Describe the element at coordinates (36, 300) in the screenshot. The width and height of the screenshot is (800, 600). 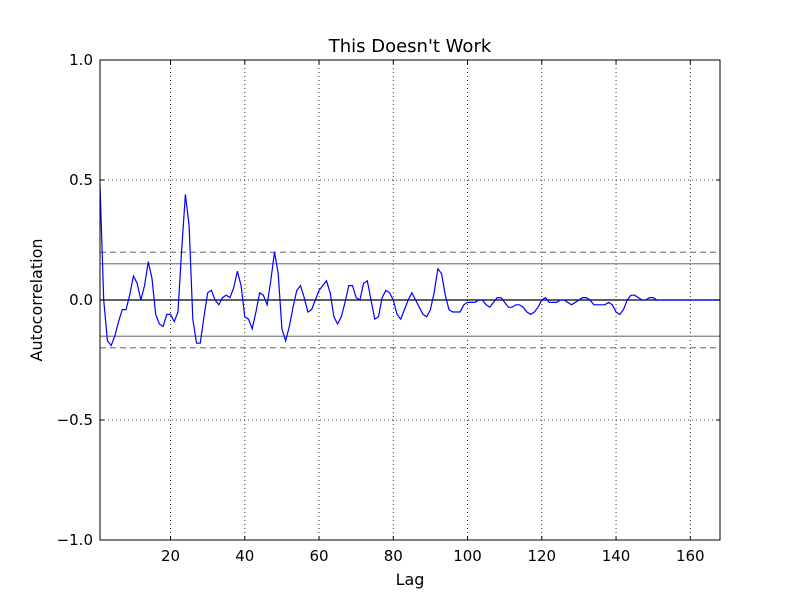
I see `y-axis-label: Autocorrelation` at that location.